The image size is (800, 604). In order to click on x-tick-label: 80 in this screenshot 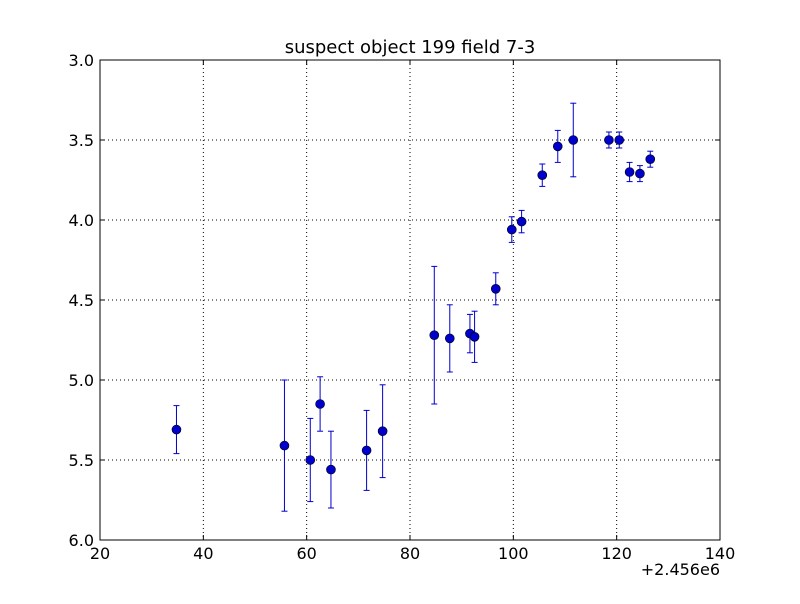, I will do `click(410, 553)`.